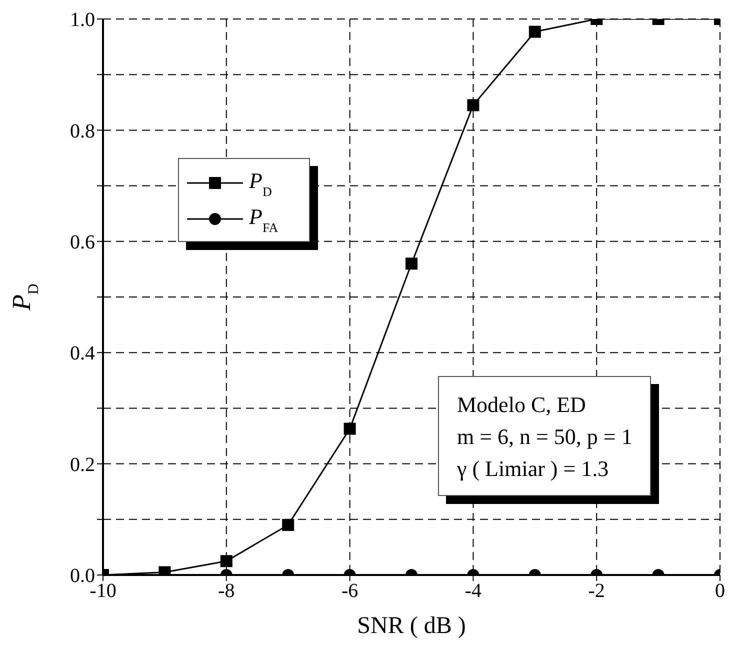  What do you see at coordinates (596, 591) in the screenshot?
I see `x-tick-label: -2` at bounding box center [596, 591].